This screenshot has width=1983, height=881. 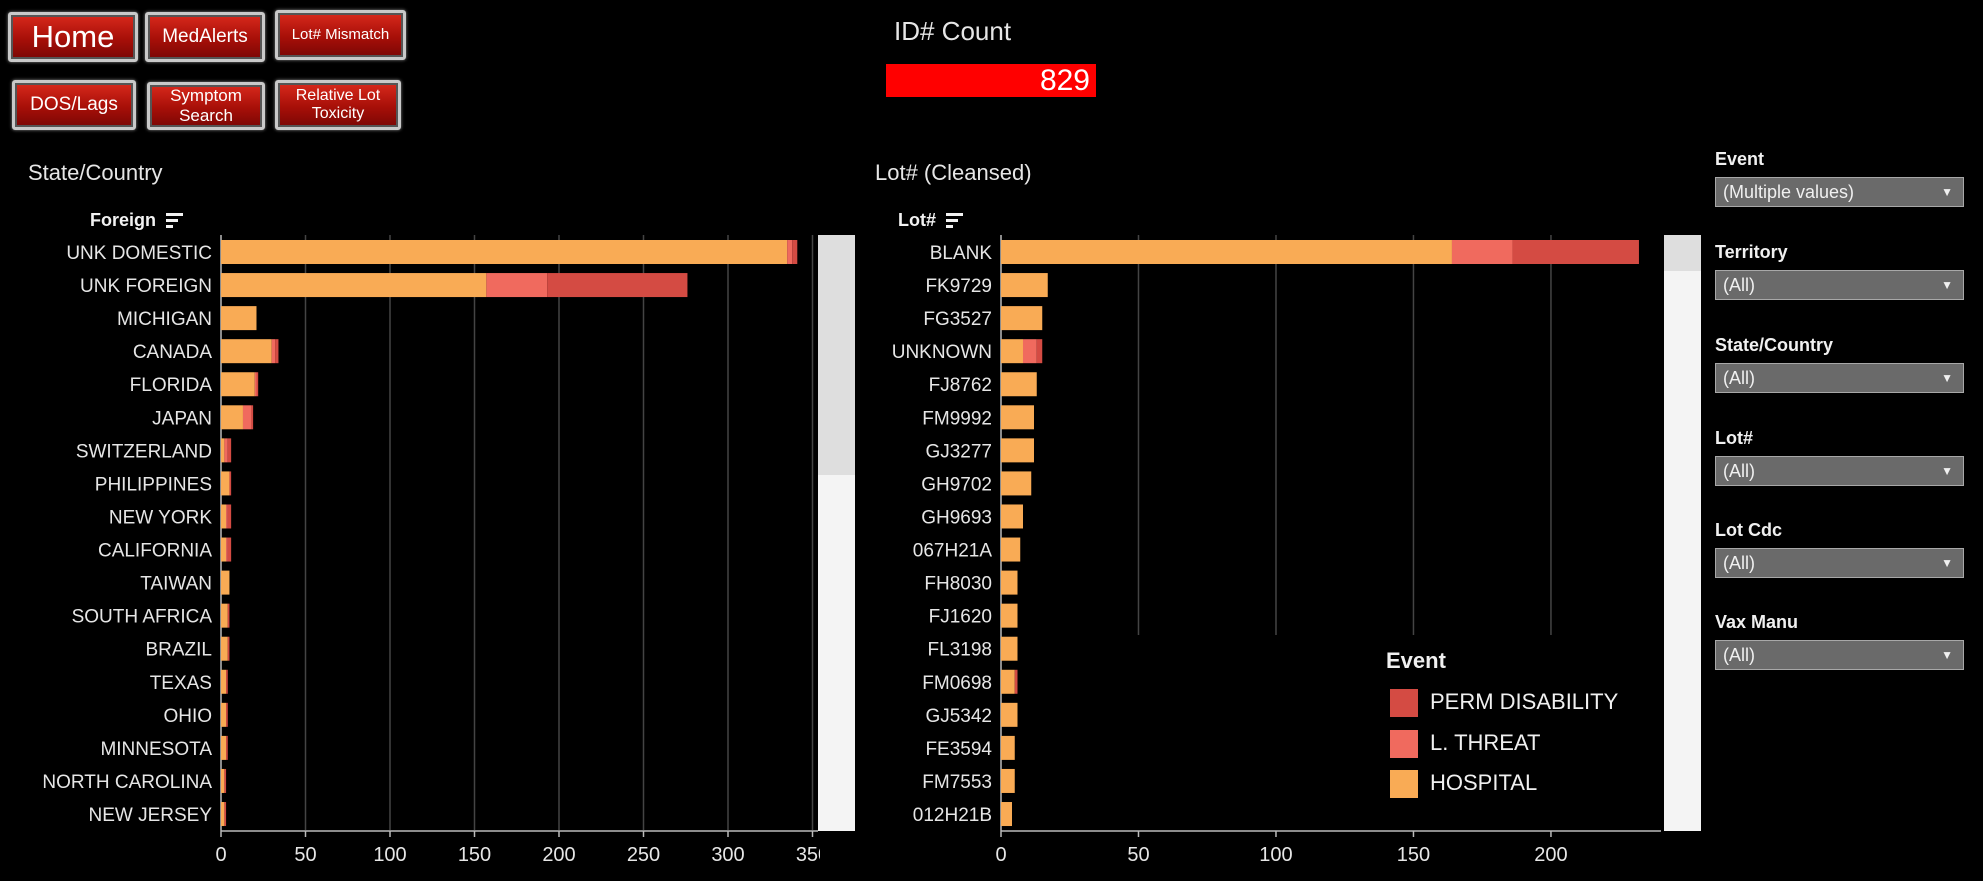 I want to click on legend-label: HOSPITAL, so click(x=1484, y=782).